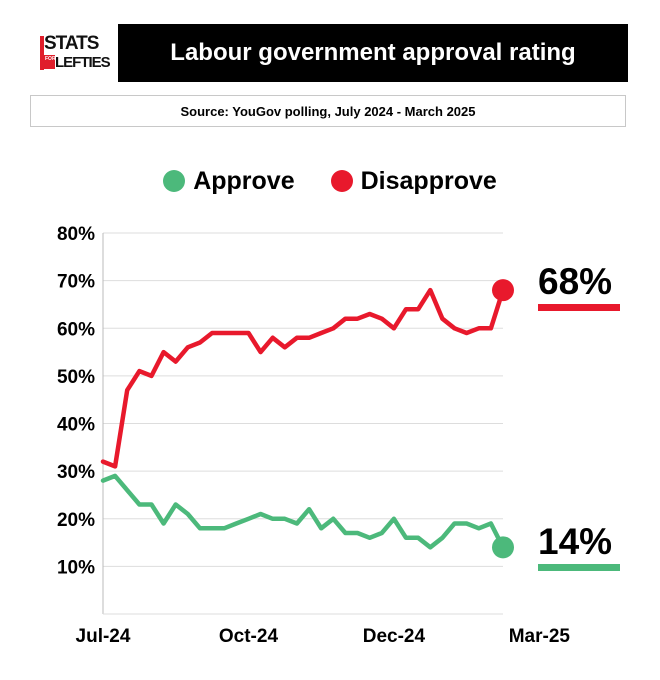 The image size is (660, 680). I want to click on legend-dot-disapprove, so click(341, 181).